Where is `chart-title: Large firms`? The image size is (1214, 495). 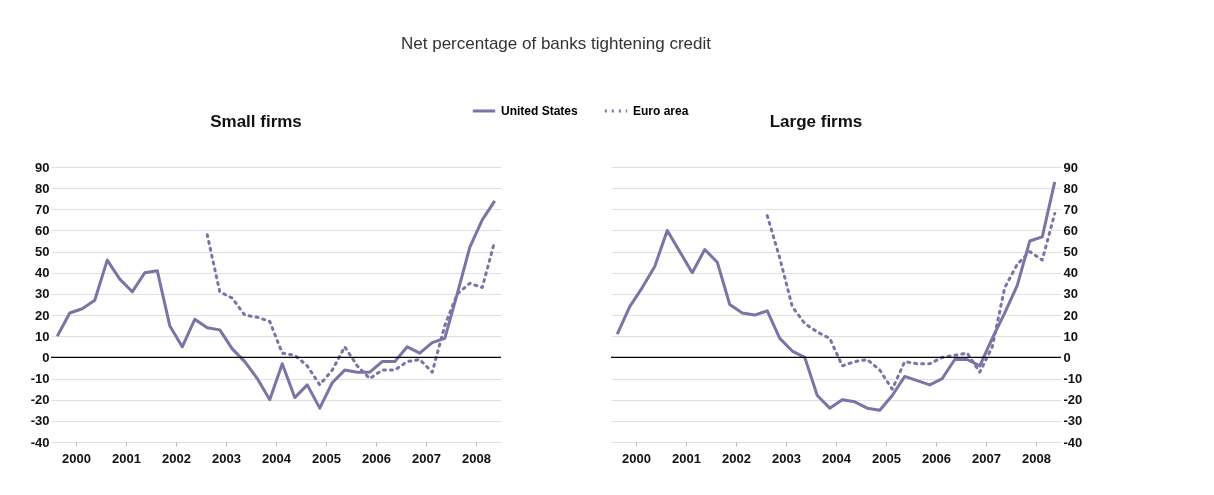 chart-title: Large firms is located at coordinates (816, 121).